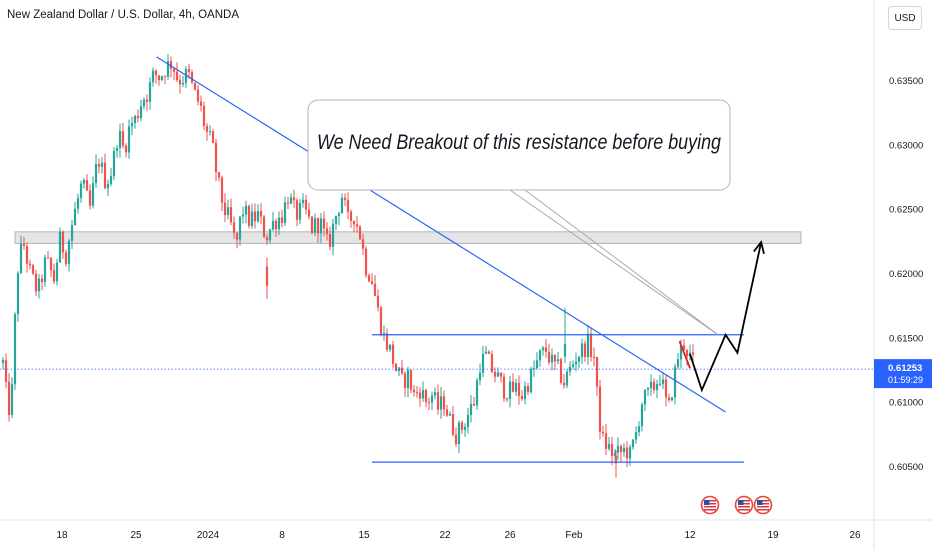 This screenshot has width=932, height=555. I want to click on projection-arrow-path, so click(726, 317).